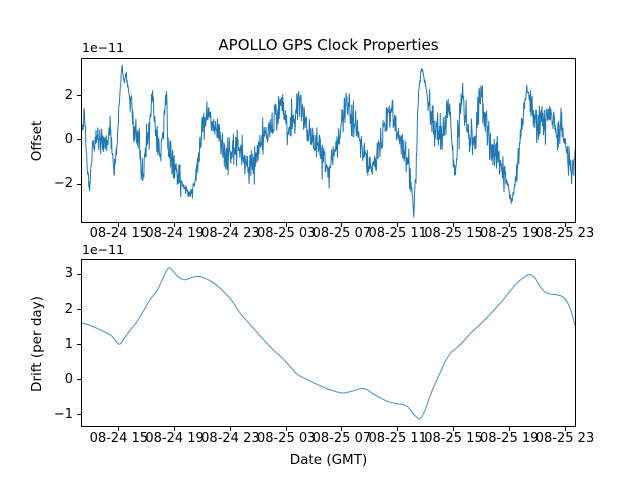 The width and height of the screenshot is (640, 480). Describe the element at coordinates (328, 45) in the screenshot. I see `chart-title: APOLLO GPS Clock Properties` at that location.